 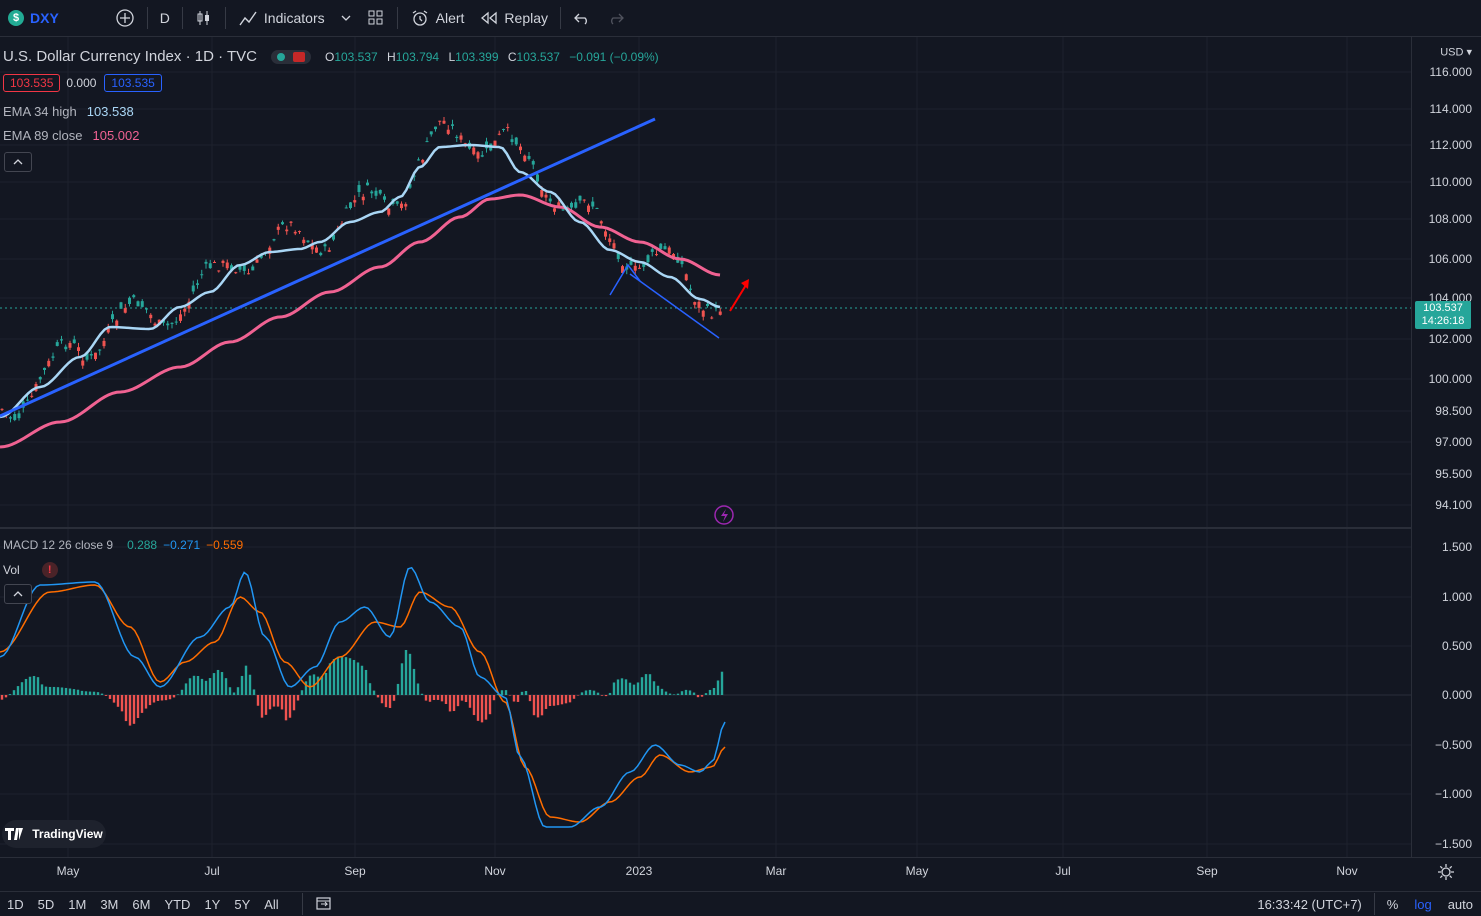 What do you see at coordinates (1453, 844) in the screenshot?
I see `macd-tick-label: −1.500` at bounding box center [1453, 844].